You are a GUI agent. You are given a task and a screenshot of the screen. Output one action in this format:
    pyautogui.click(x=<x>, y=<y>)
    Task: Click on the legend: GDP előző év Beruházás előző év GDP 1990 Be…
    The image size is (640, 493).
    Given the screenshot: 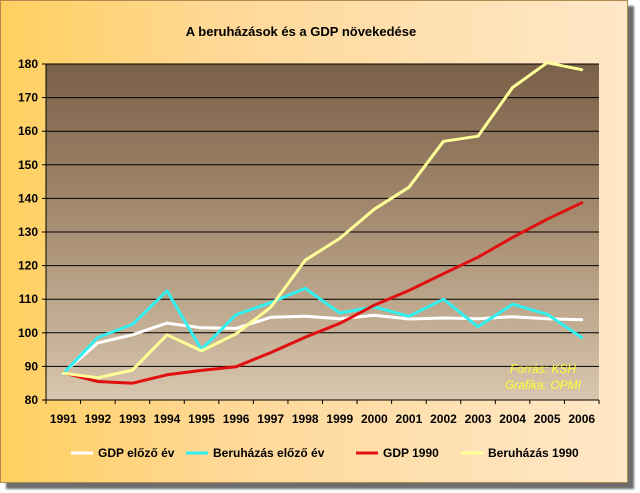 What is the action you would take?
    pyautogui.click(x=325, y=453)
    